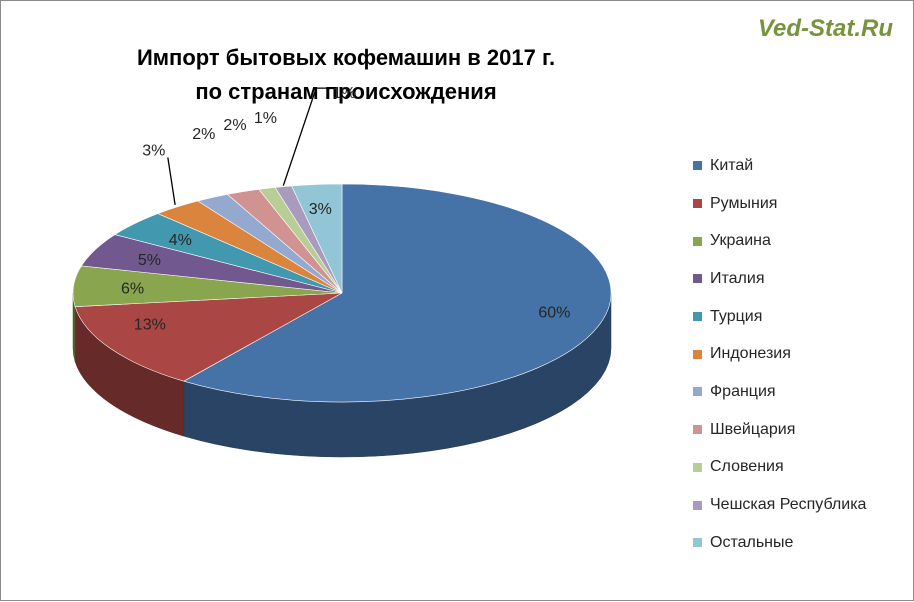 This screenshot has width=914, height=602. I want to click on pie-leader-lines, so click(252, 146).